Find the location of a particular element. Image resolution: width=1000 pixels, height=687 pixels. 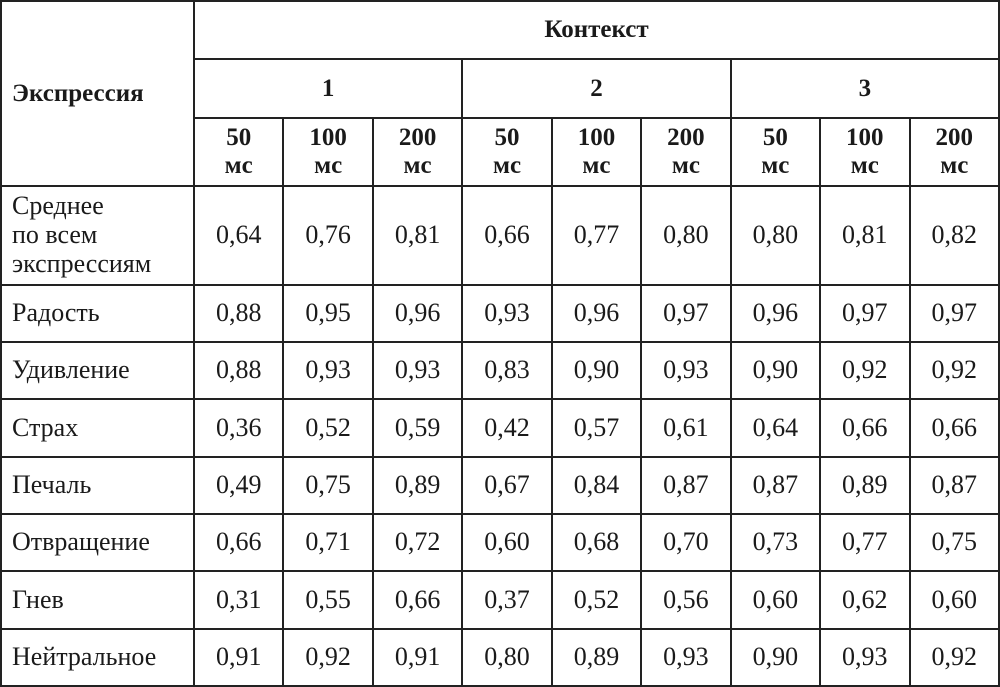

value-cell: 0,37 is located at coordinates (507, 600).